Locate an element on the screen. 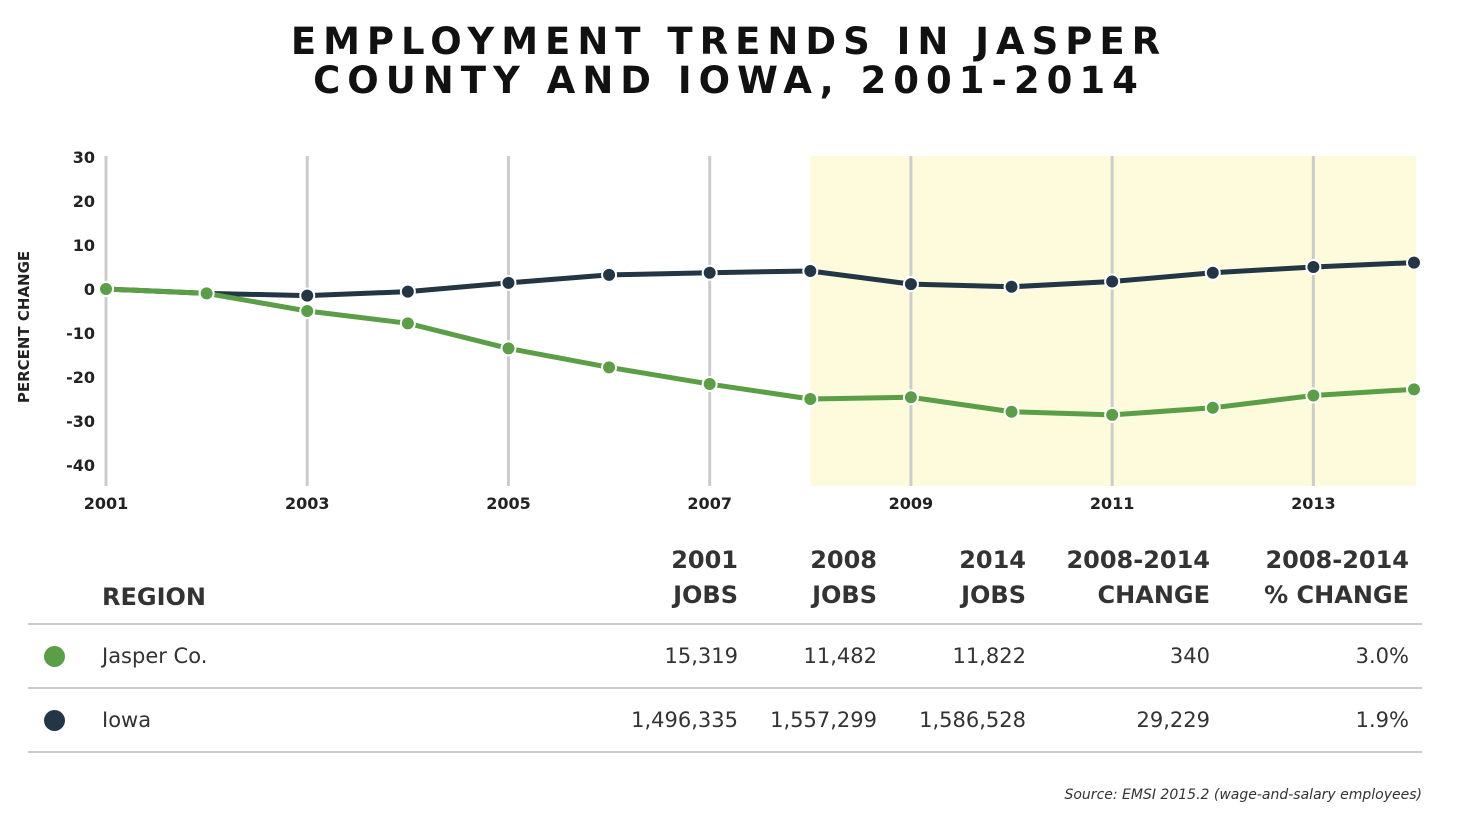  row-change: 340 is located at coordinates (1189, 656).